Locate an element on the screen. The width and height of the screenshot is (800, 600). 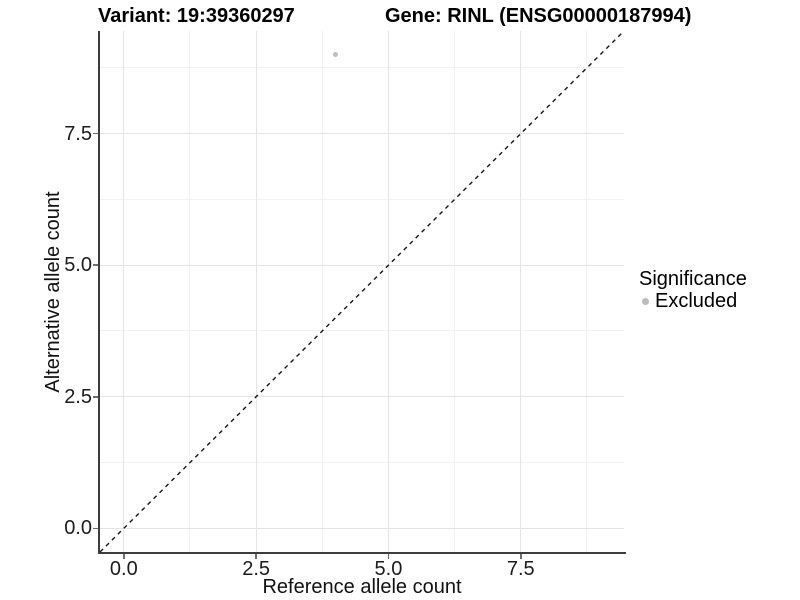
x-tick-label: 0.0 is located at coordinates (123, 569).